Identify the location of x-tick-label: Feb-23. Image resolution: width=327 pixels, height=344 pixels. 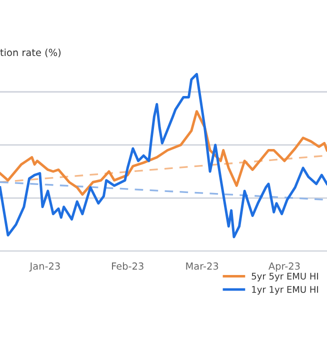
(128, 266).